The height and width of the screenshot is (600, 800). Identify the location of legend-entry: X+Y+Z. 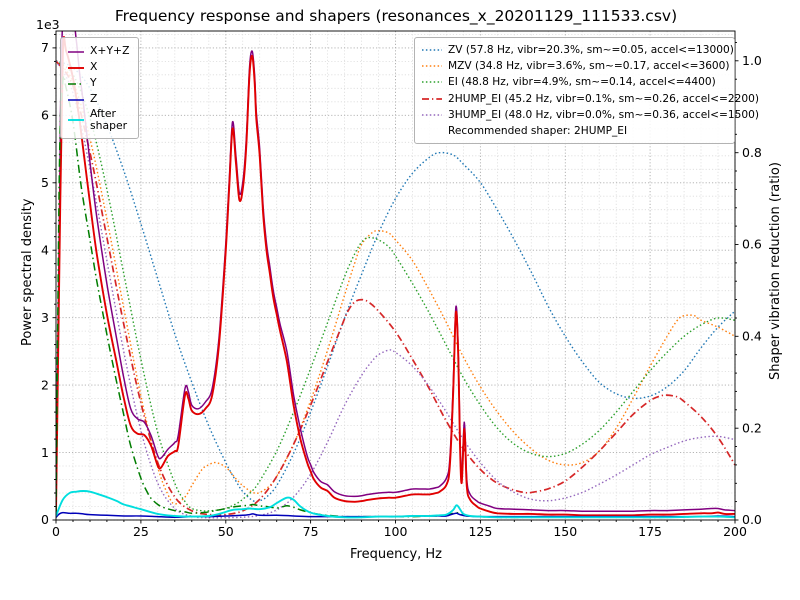
(98, 51).